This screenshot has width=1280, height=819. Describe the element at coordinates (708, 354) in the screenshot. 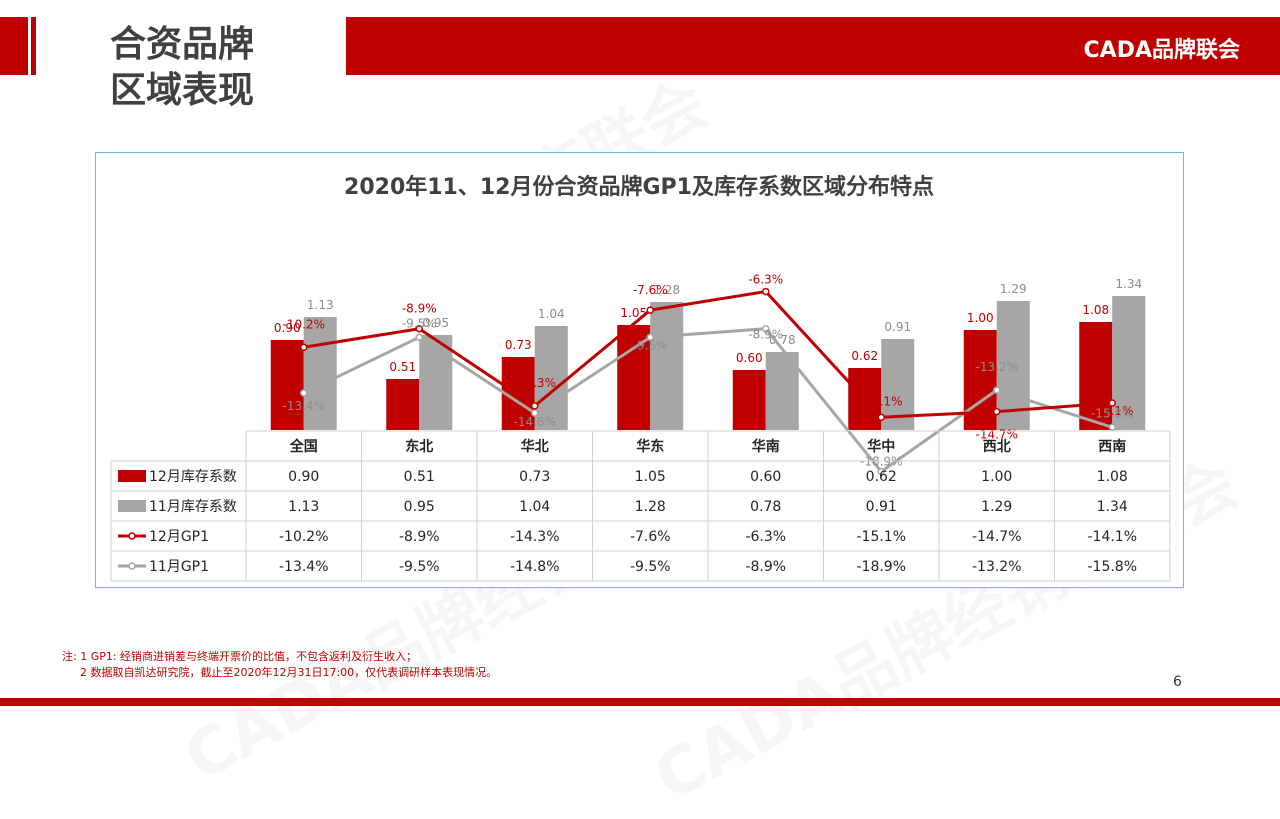

I see `line-12m-gp1` at that location.